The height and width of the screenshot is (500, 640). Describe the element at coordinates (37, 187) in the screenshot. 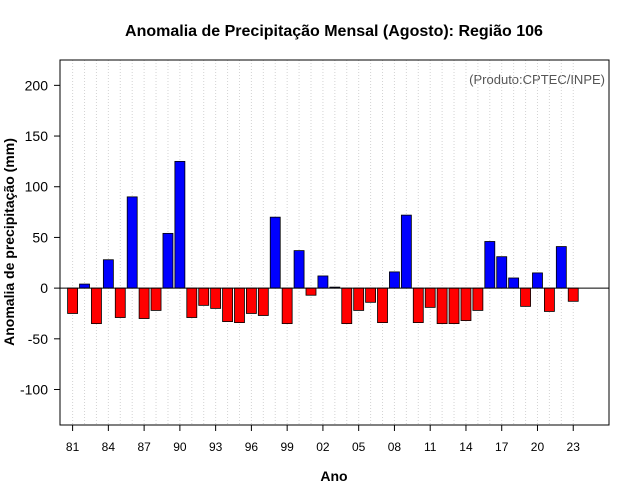

I see `y-tick-label: 100` at that location.